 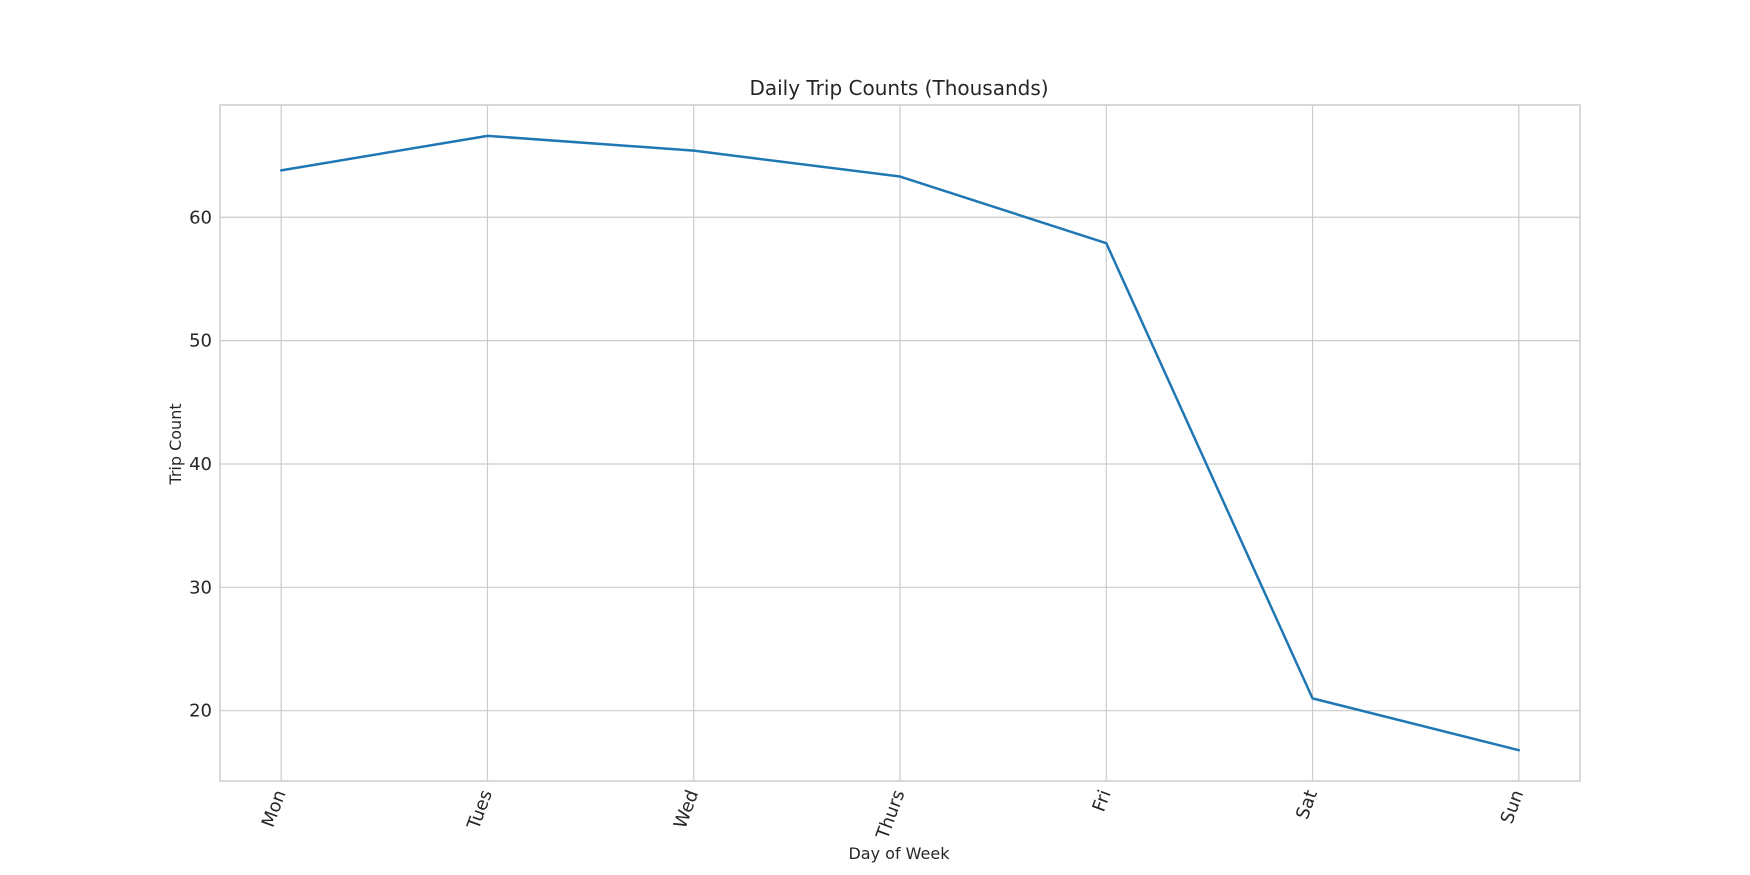 I want to click on chart-title: Daily Trip Counts (Thousands), so click(x=898, y=88).